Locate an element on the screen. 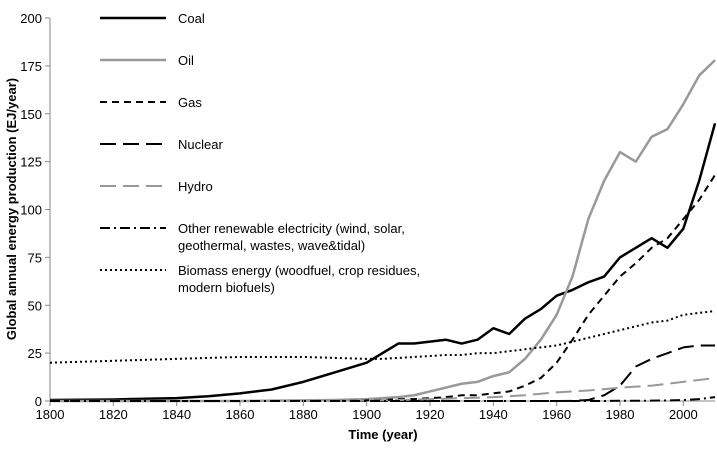 The image size is (717, 451). y-tick-label: 100 is located at coordinates (31, 210).